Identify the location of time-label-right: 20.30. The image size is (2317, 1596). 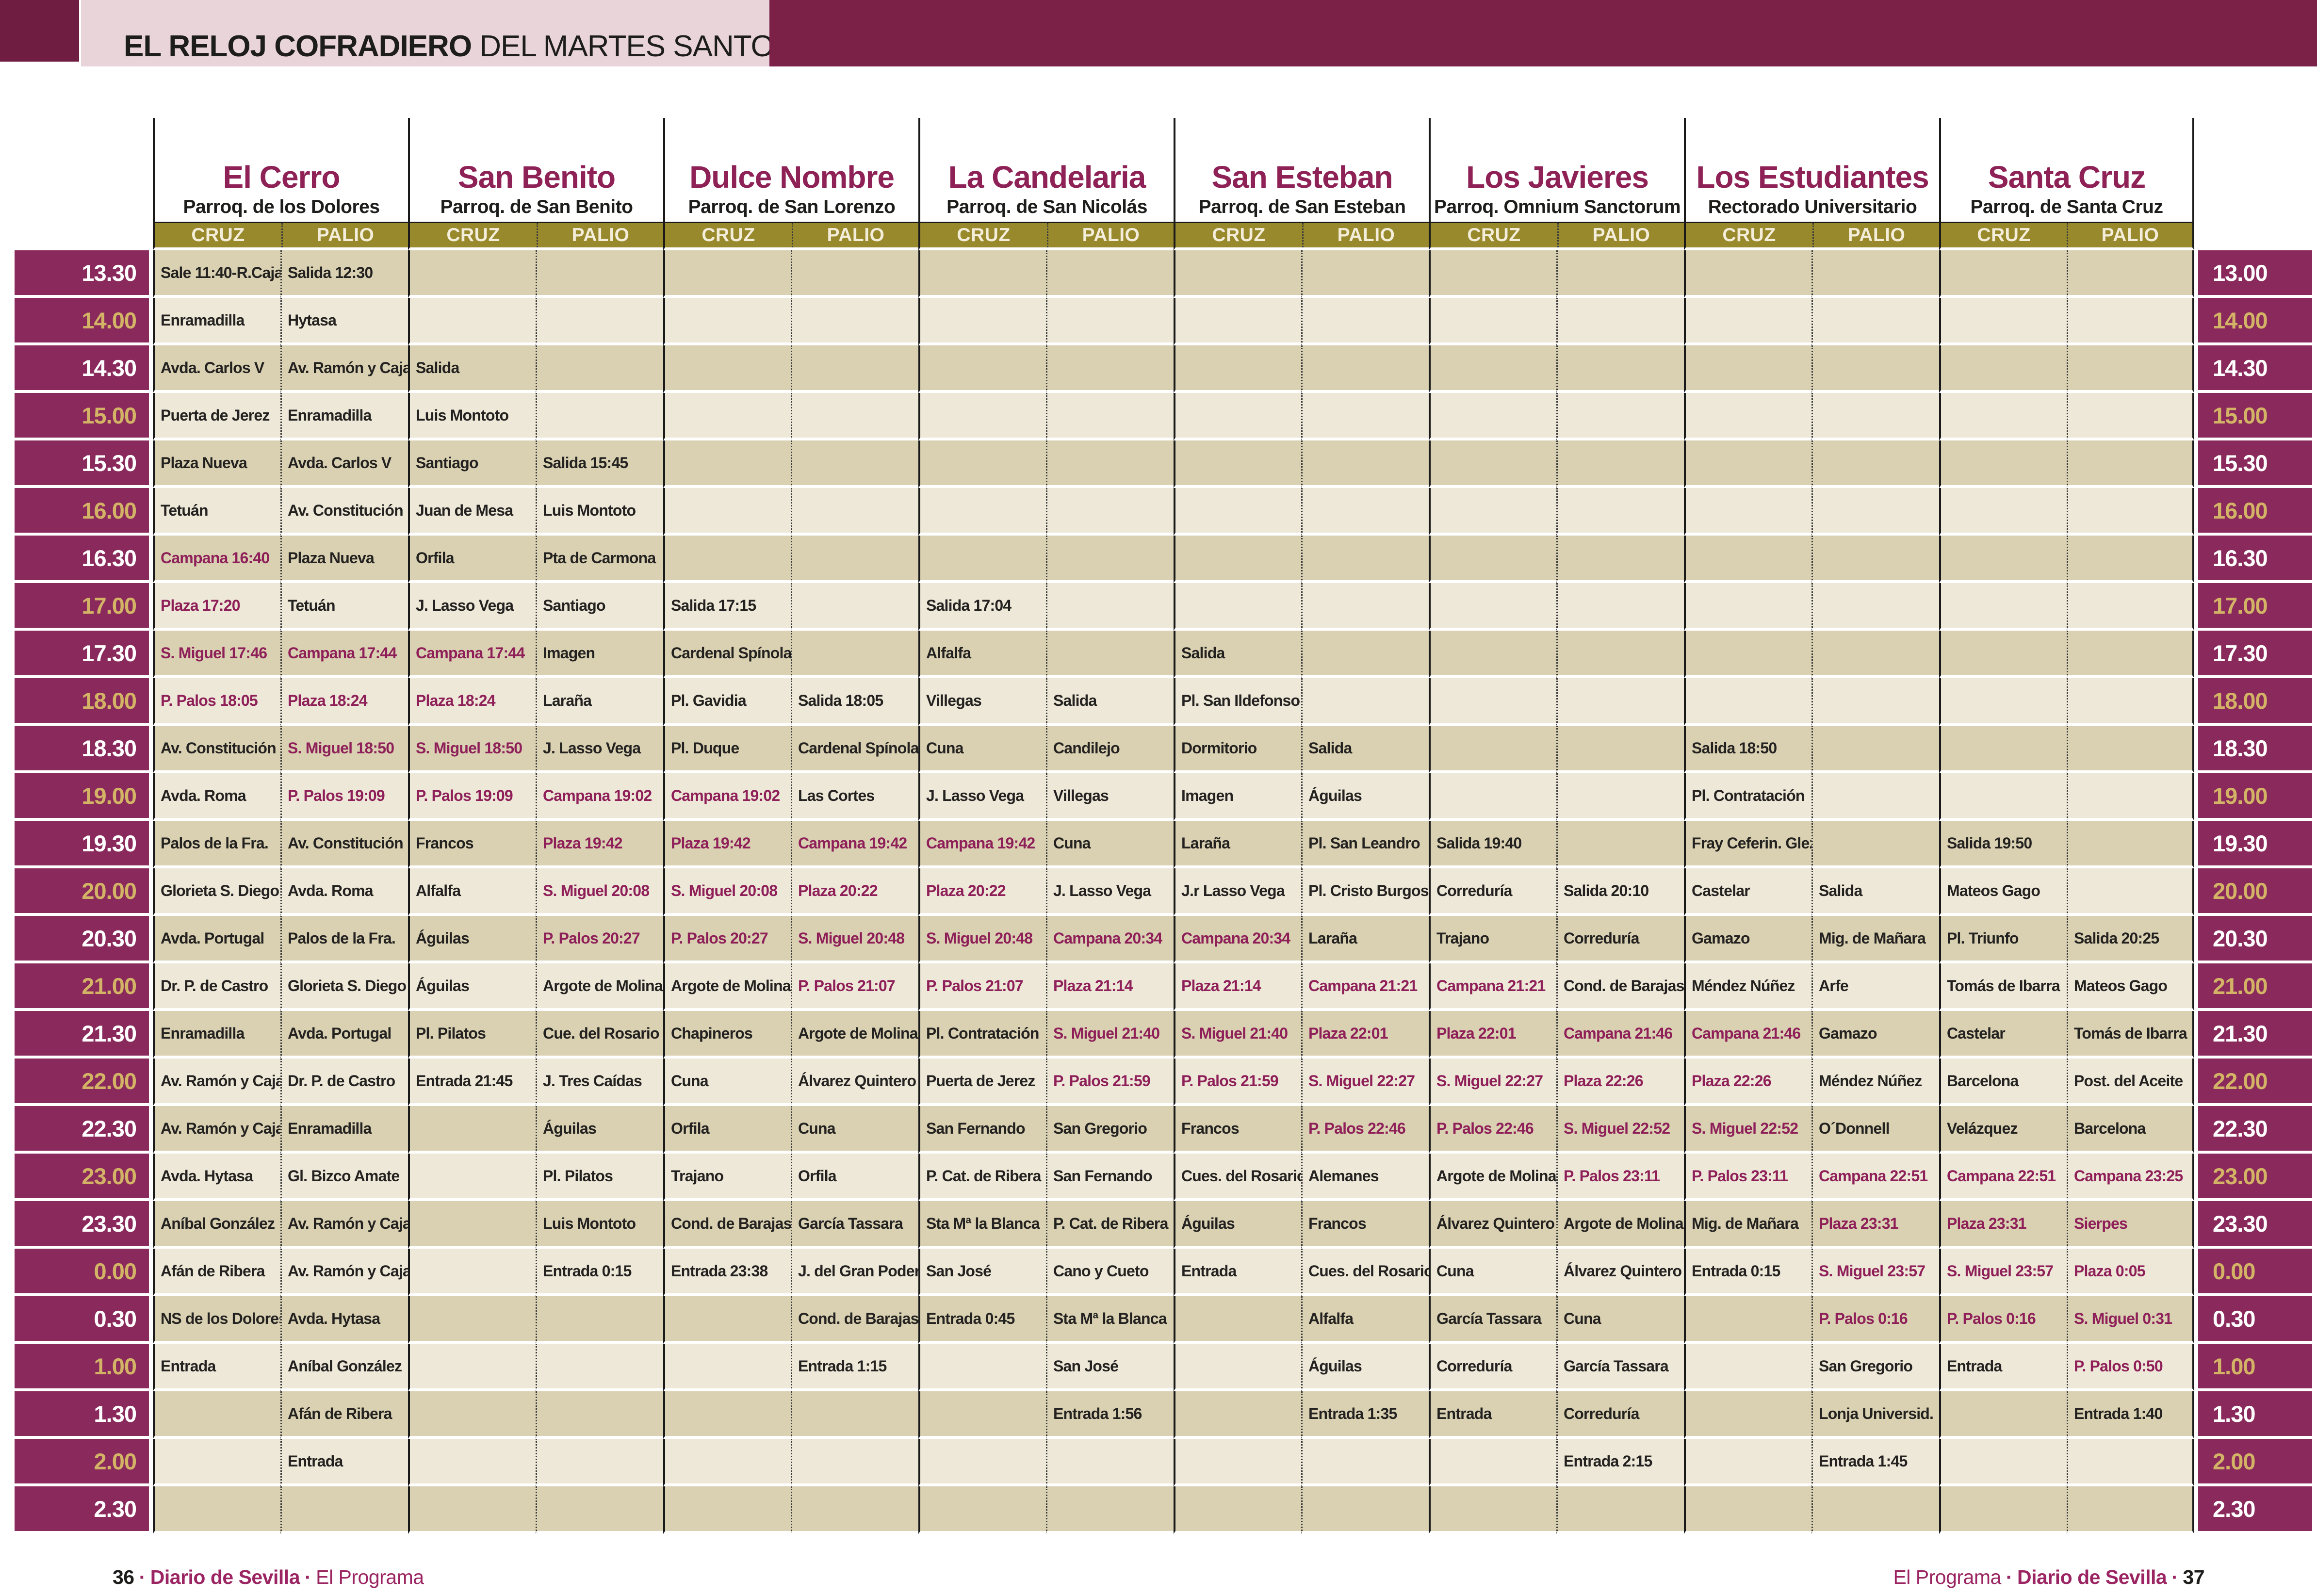
(2253, 939).